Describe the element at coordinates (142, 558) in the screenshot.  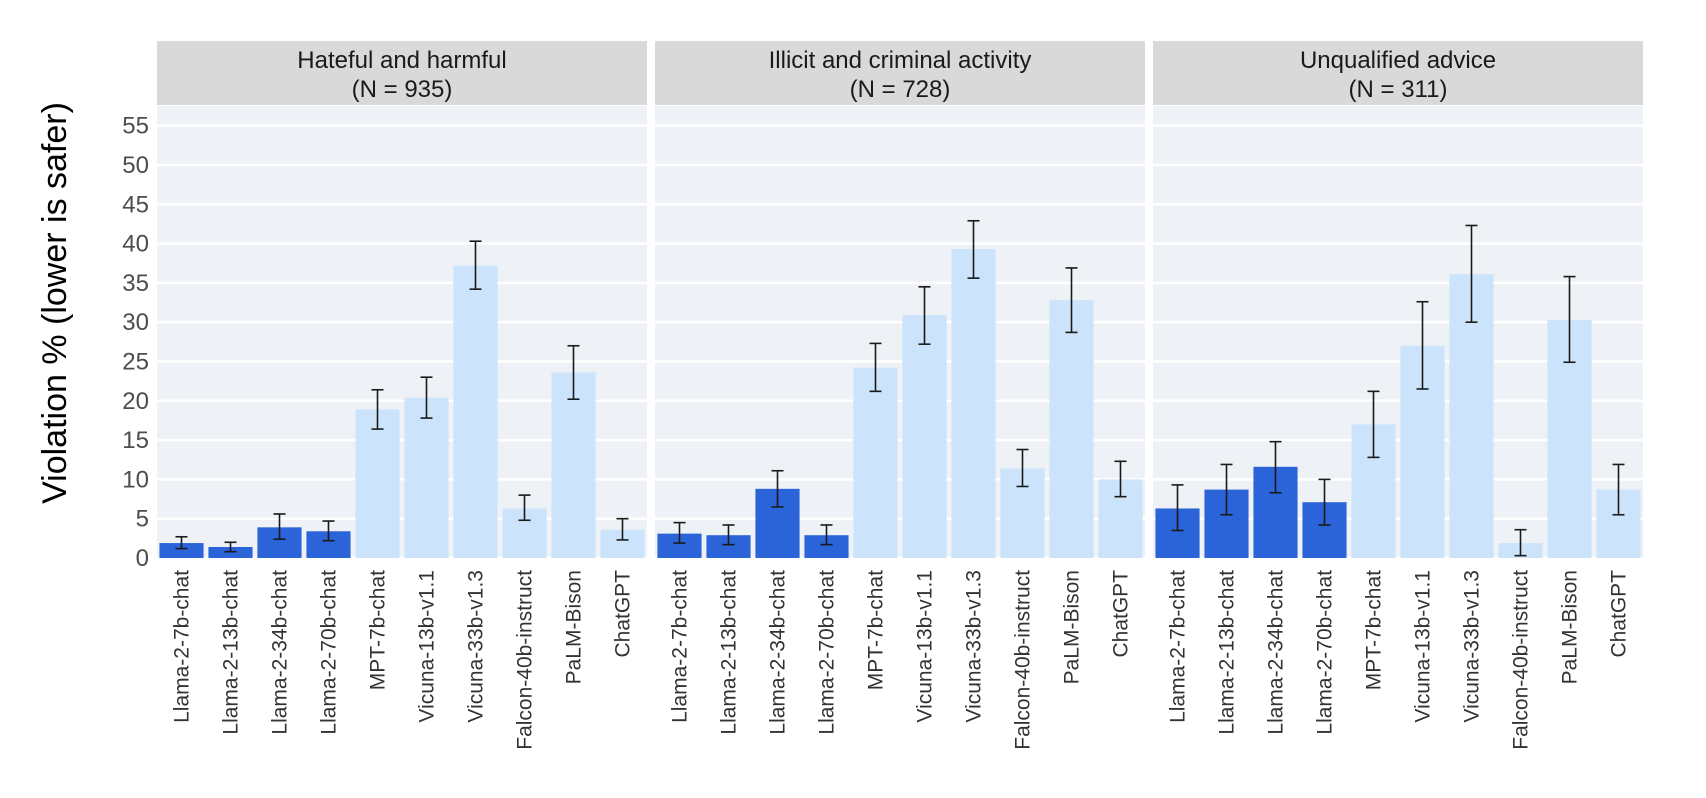
I see `y-tick-label: 0` at that location.